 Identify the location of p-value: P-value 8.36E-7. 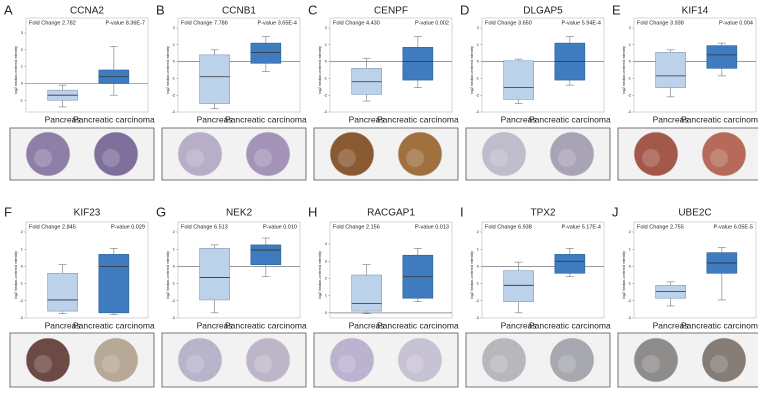
(125, 23).